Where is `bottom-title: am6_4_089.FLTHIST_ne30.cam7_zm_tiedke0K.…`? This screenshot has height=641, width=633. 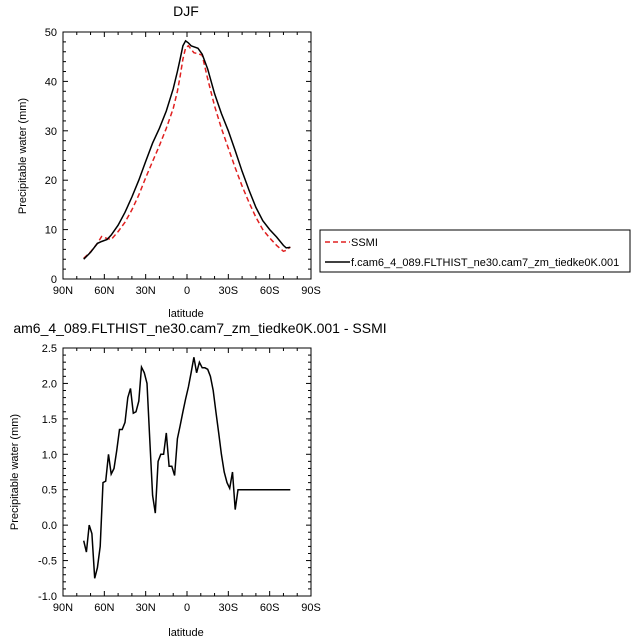
bottom-title: am6_4_089.FLTHIST_ne30.cam7_zm_tiedke0K.… is located at coordinates (199, 328).